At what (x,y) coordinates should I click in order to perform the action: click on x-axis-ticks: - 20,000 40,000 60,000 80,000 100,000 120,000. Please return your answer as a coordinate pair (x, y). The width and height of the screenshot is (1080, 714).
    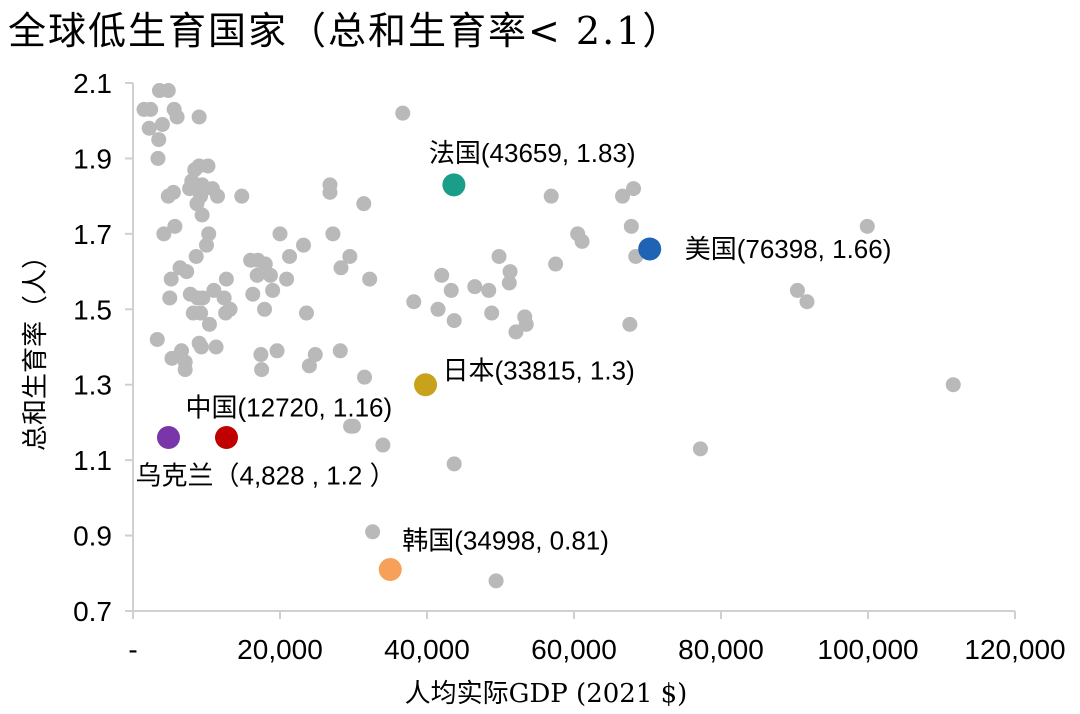
    Looking at the image, I should click on (597, 638).